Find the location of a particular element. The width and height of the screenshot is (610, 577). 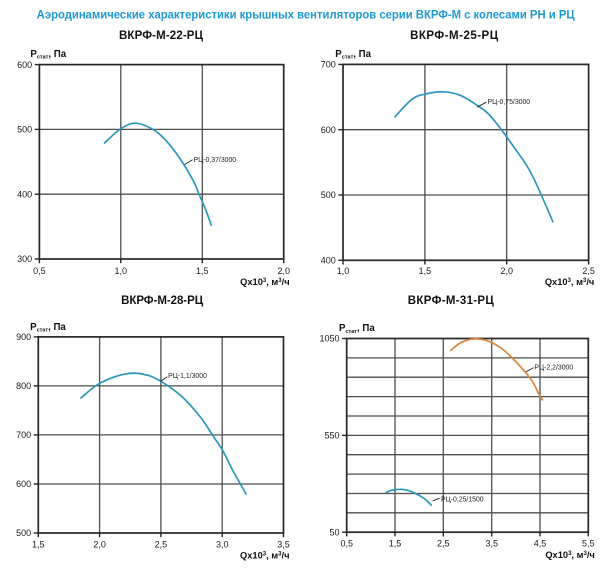

svg-text: РЦ-1,1/3000 is located at coordinates (187, 376).